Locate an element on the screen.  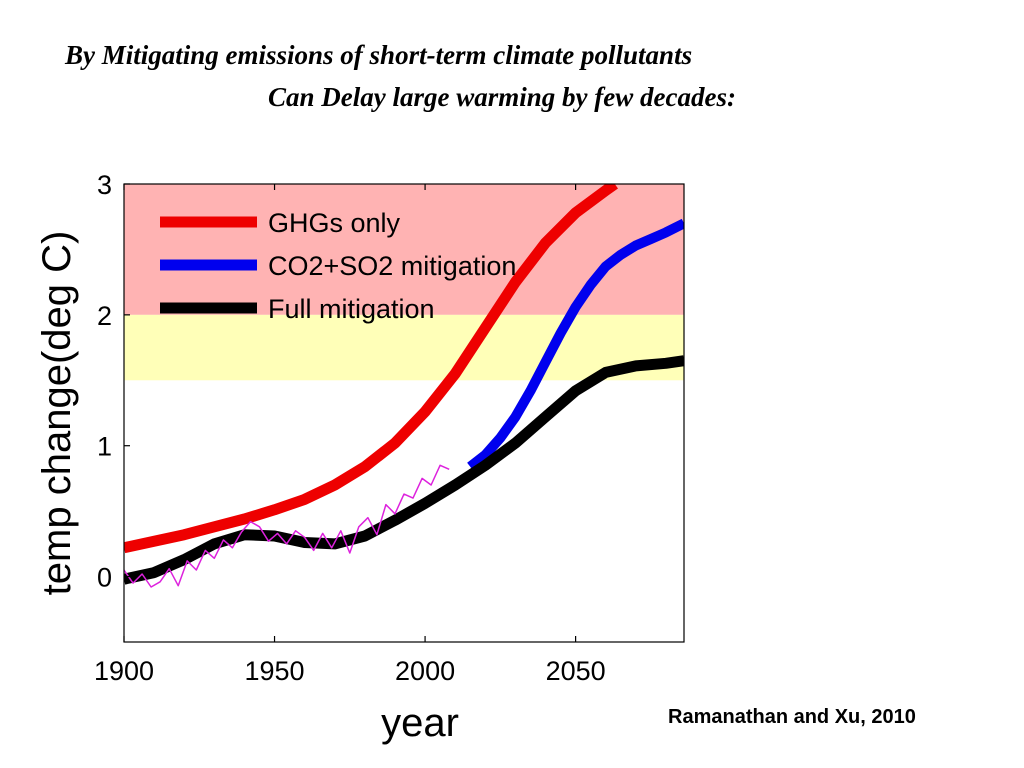
x-tick-label-1950: 1950 is located at coordinates (274, 671).